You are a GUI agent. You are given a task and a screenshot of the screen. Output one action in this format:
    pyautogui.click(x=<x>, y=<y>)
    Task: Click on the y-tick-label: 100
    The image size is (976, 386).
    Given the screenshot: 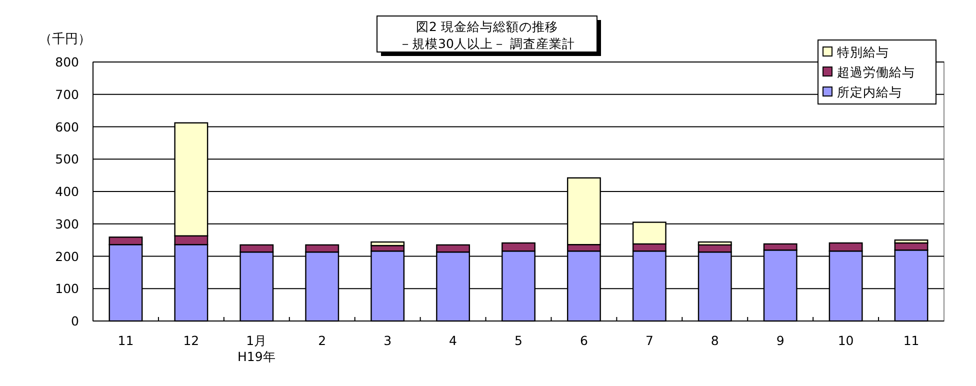 What is the action you would take?
    pyautogui.click(x=67, y=288)
    